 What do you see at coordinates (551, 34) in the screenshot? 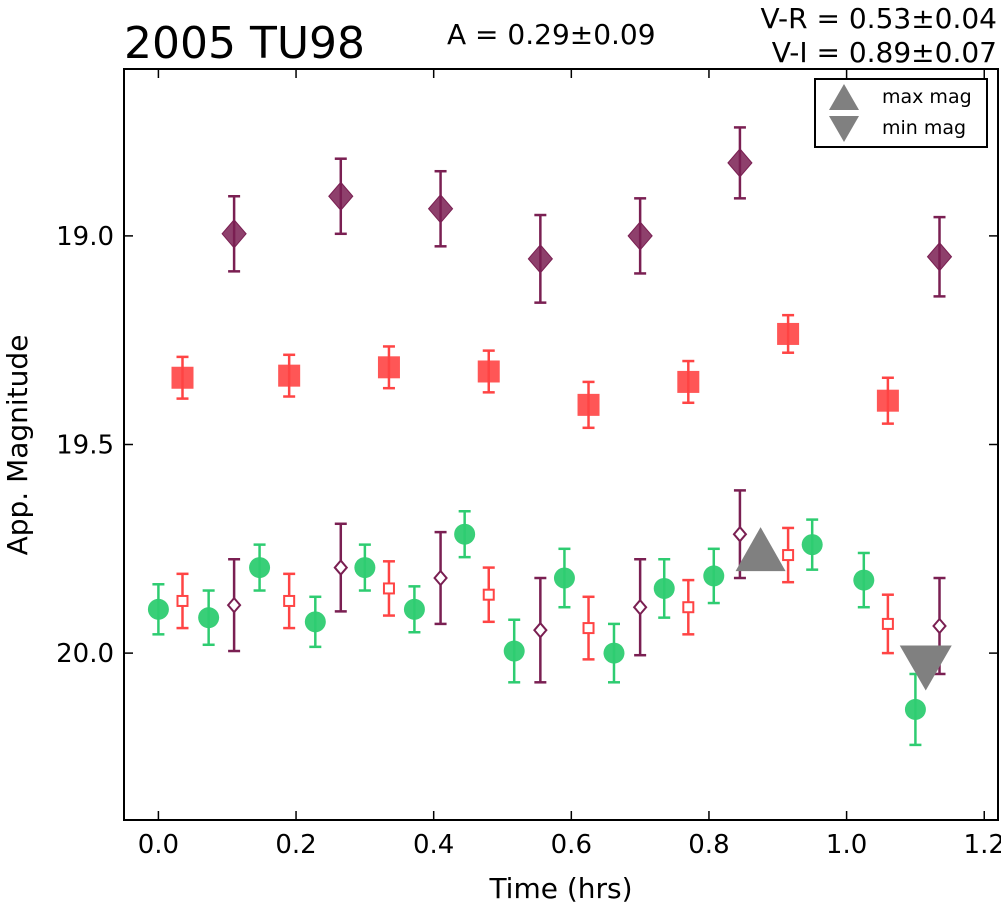
I see `amplitude-annotation: A = 0.29±0.09` at bounding box center [551, 34].